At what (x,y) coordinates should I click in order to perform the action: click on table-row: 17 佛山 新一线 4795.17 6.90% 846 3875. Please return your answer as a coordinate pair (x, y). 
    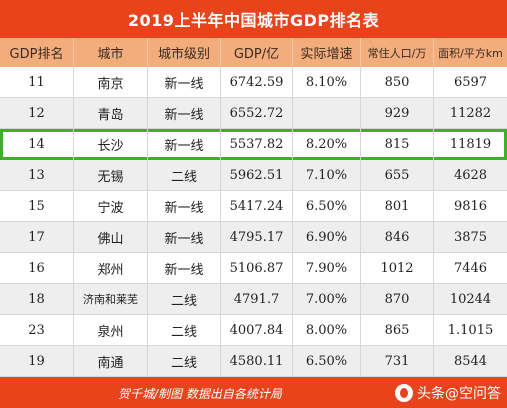
    Looking at the image, I should click on (253, 237).